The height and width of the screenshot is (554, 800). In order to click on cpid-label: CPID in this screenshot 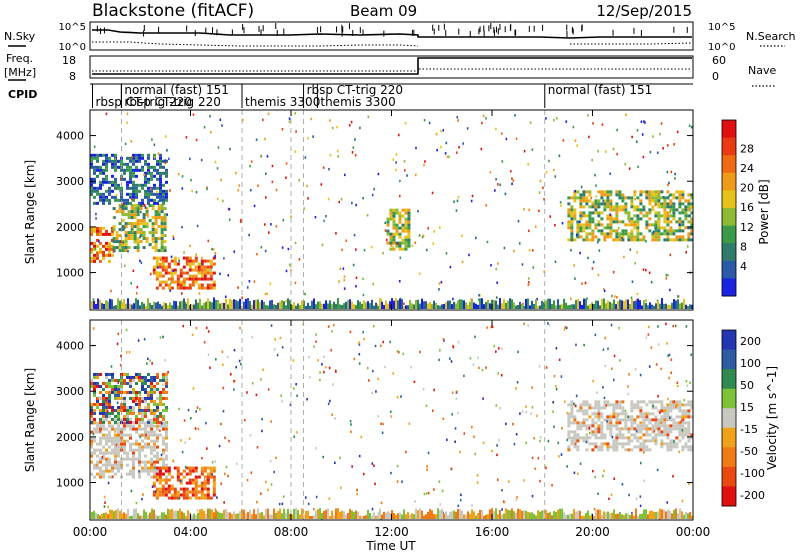, I will do `click(22, 94)`.